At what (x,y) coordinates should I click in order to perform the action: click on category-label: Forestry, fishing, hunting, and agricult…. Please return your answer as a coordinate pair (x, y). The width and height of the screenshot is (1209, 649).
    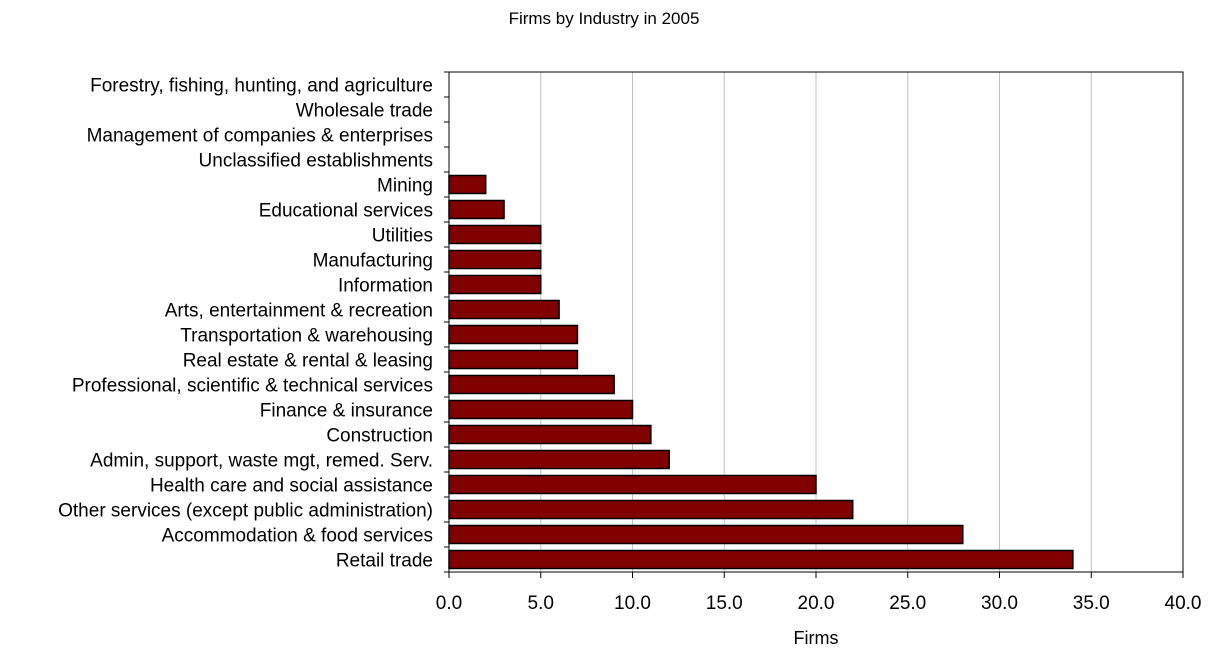
    Looking at the image, I should click on (261, 86).